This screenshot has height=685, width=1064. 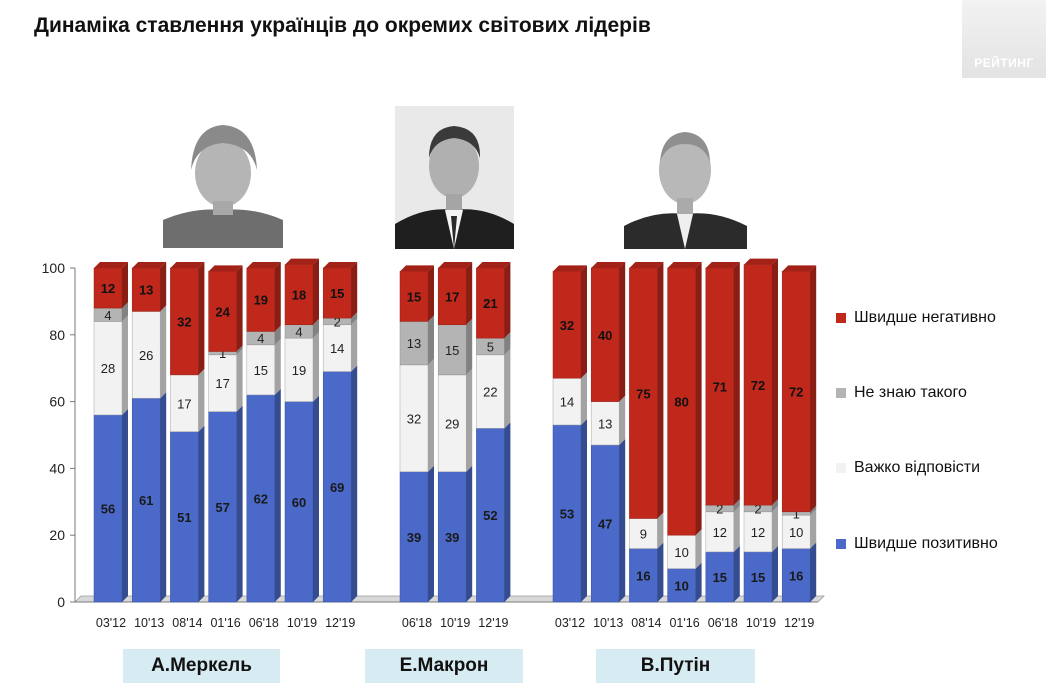 What do you see at coordinates (720, 387) in the screenshot?
I see `data-label: 71` at bounding box center [720, 387].